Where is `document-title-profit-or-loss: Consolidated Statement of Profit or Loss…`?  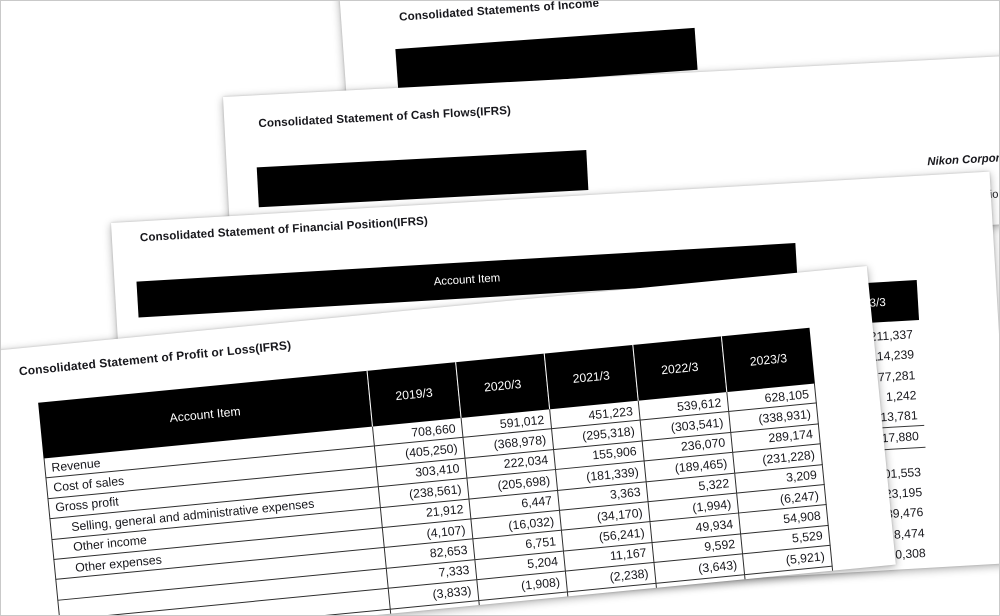
document-title-profit-or-loss: Consolidated Statement of Profit or Loss… is located at coordinates (155, 358).